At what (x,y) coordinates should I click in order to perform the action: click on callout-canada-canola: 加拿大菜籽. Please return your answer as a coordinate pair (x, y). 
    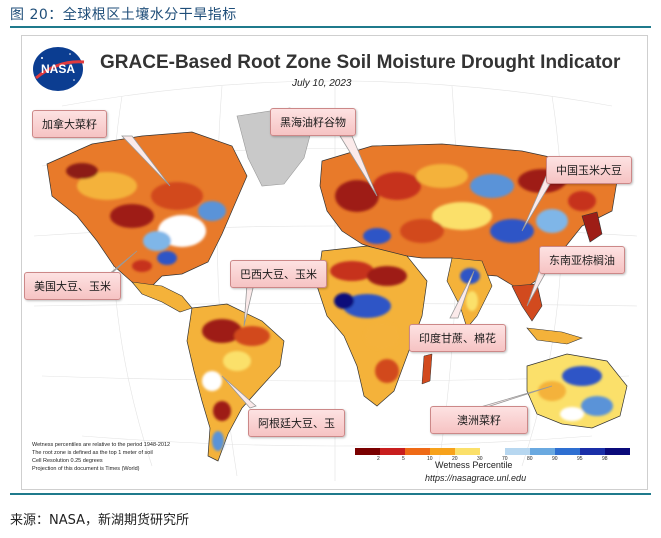
    Looking at the image, I should click on (69, 124).